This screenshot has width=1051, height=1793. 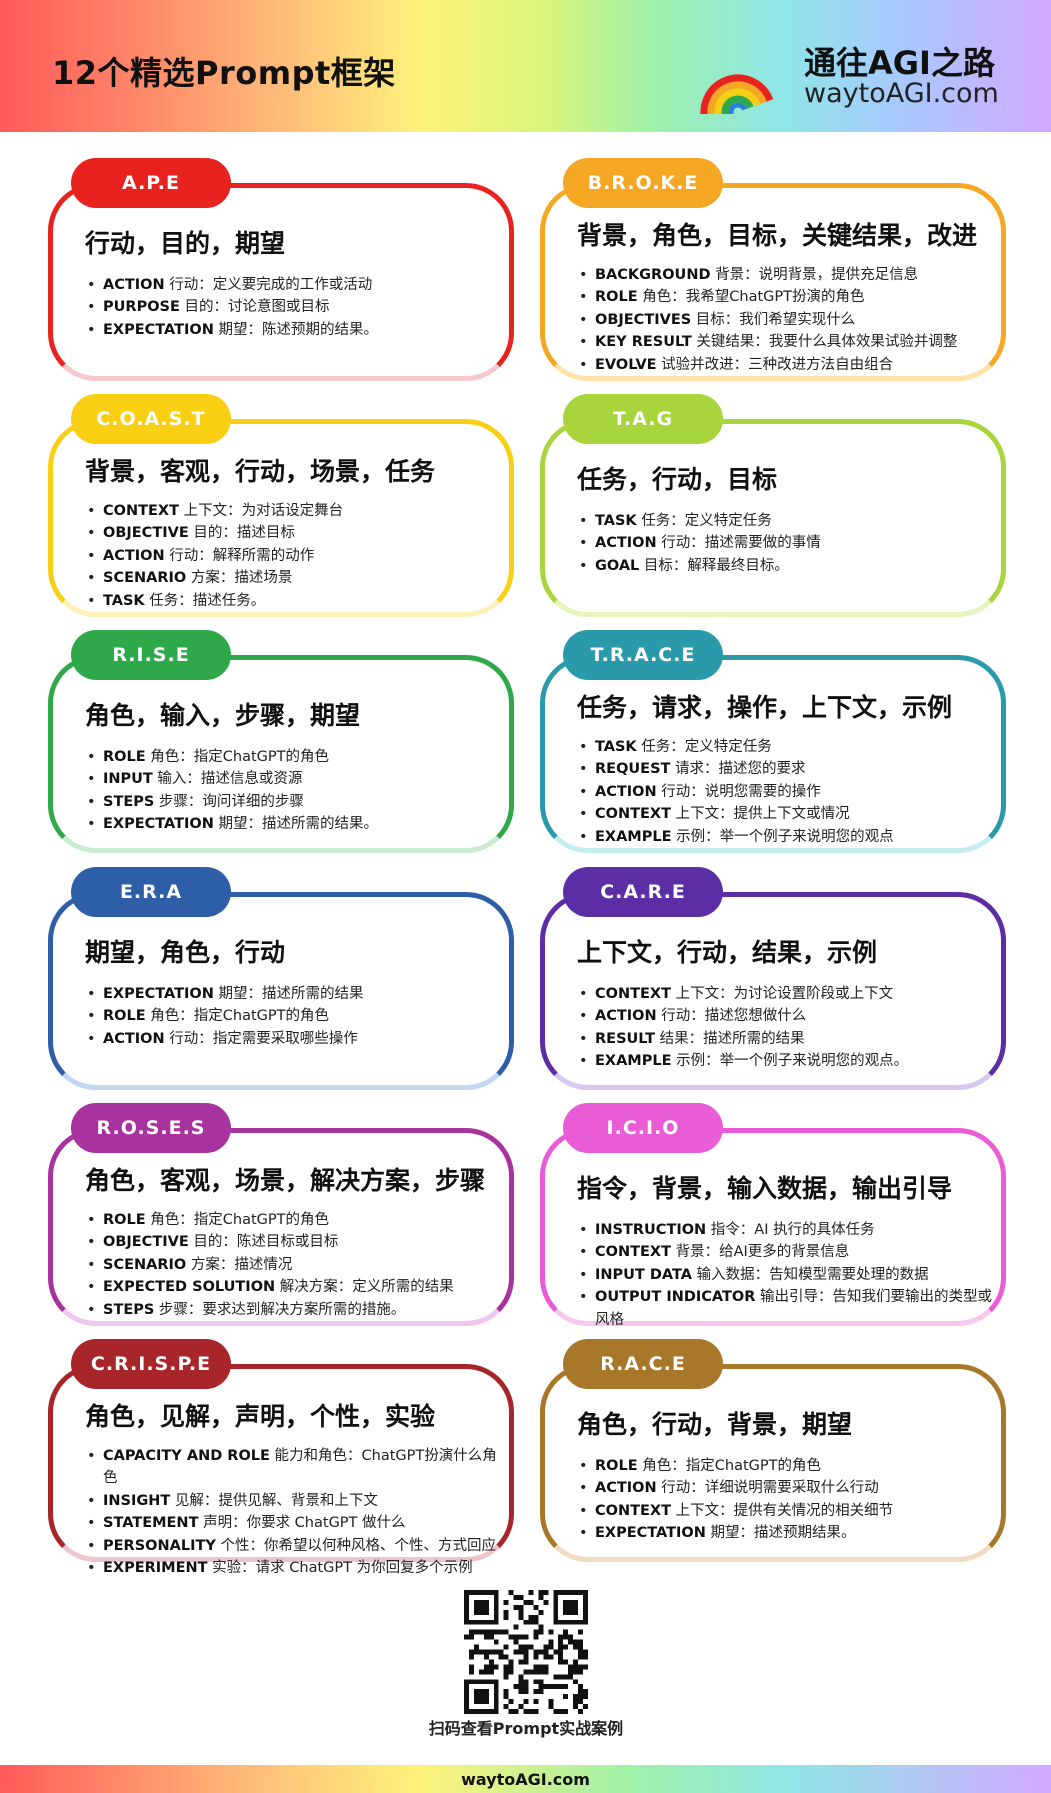 What do you see at coordinates (261, 511) in the screenshot?
I see `framework-item-desc: 上下文：为对话设定舞台` at bounding box center [261, 511].